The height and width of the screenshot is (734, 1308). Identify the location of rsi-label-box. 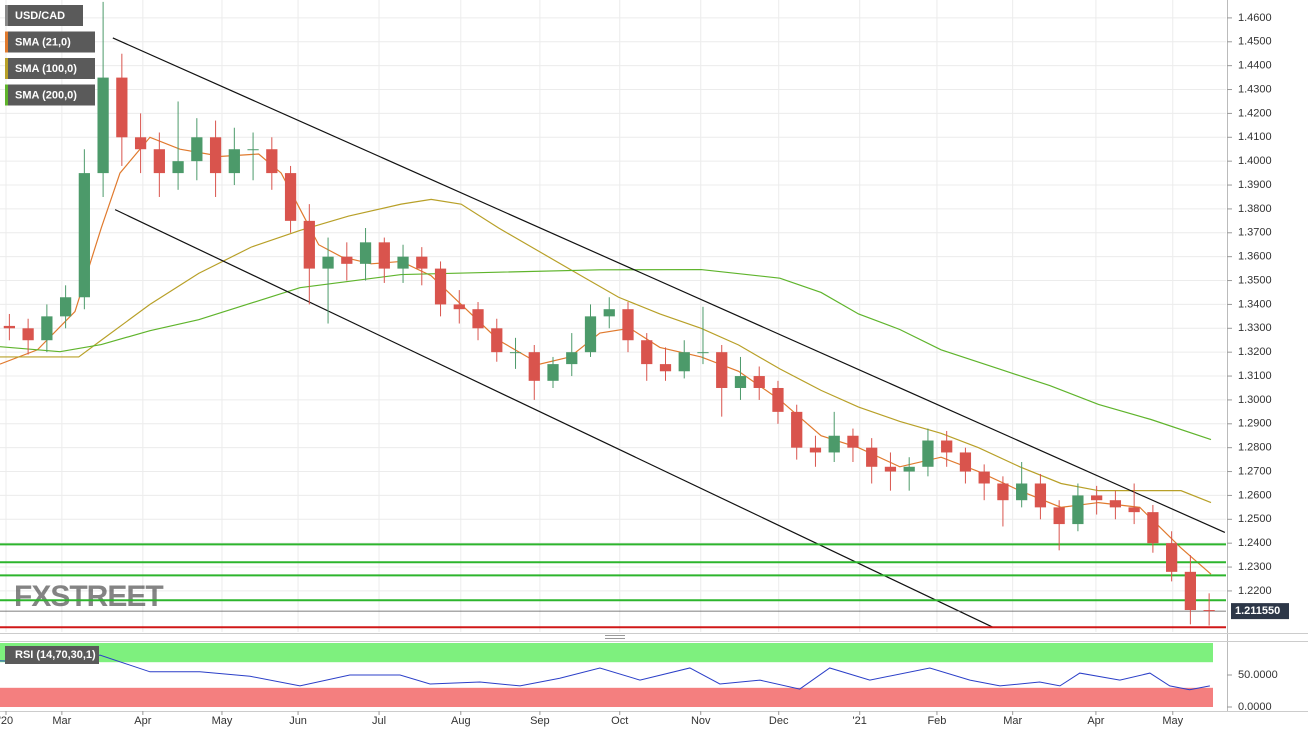
(52, 655).